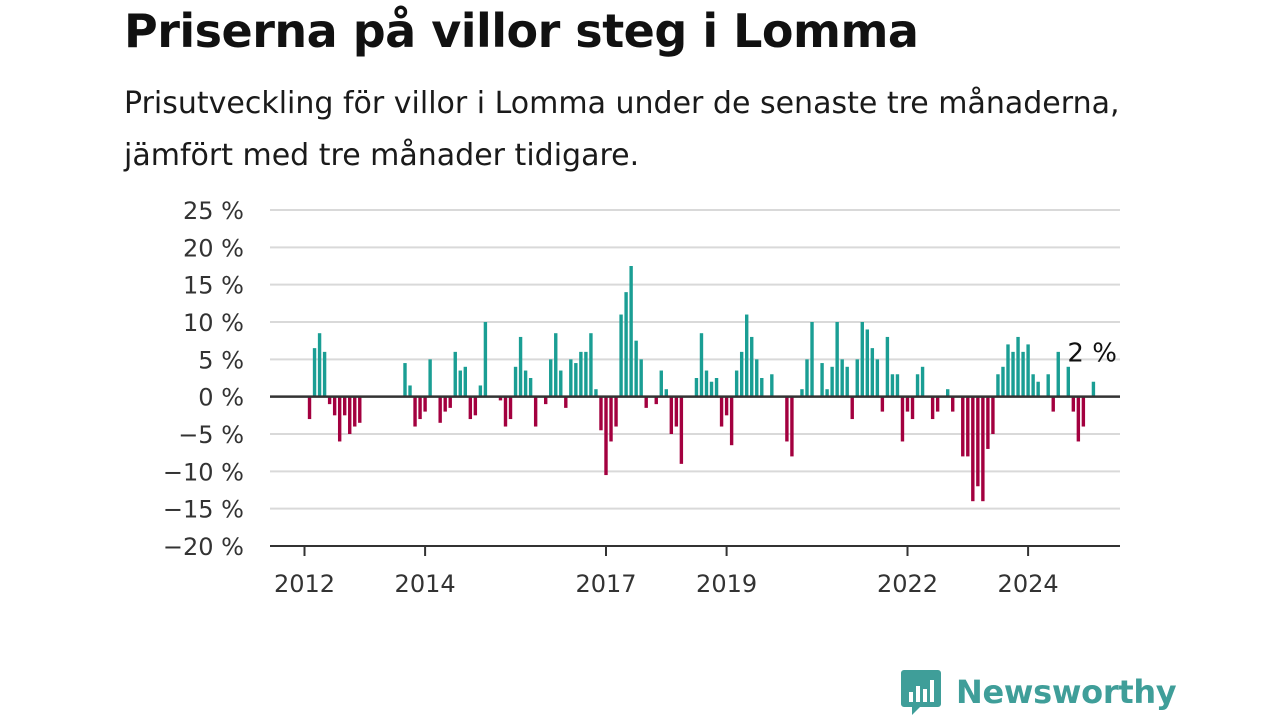  I want to click on x-tick-label: 2017, so click(605, 584).